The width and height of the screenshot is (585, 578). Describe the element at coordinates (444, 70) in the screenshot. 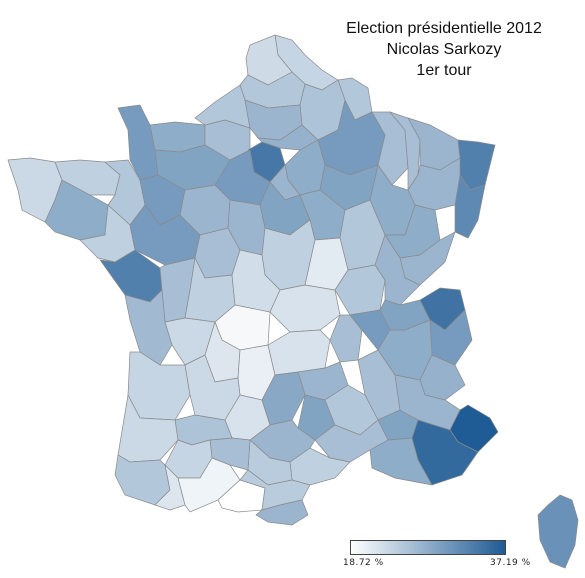

I see `map-subtitle-round: 1er tour` at that location.